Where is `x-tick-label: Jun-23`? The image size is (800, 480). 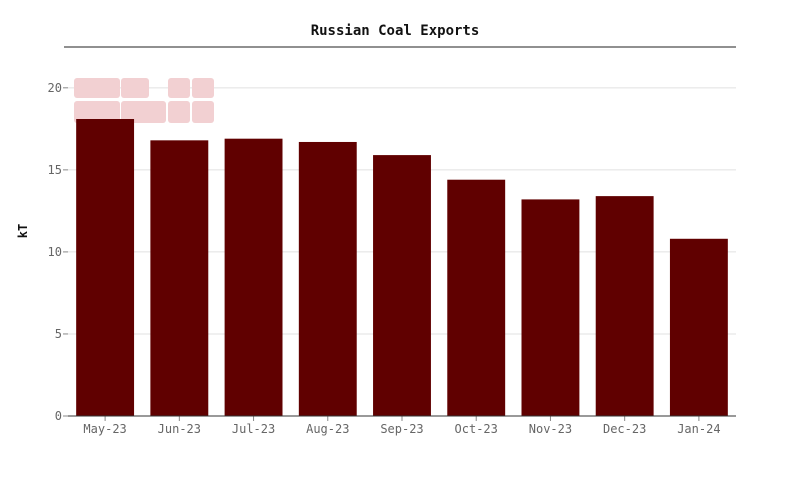
x-tick-label: Jun-23 is located at coordinates (179, 429).